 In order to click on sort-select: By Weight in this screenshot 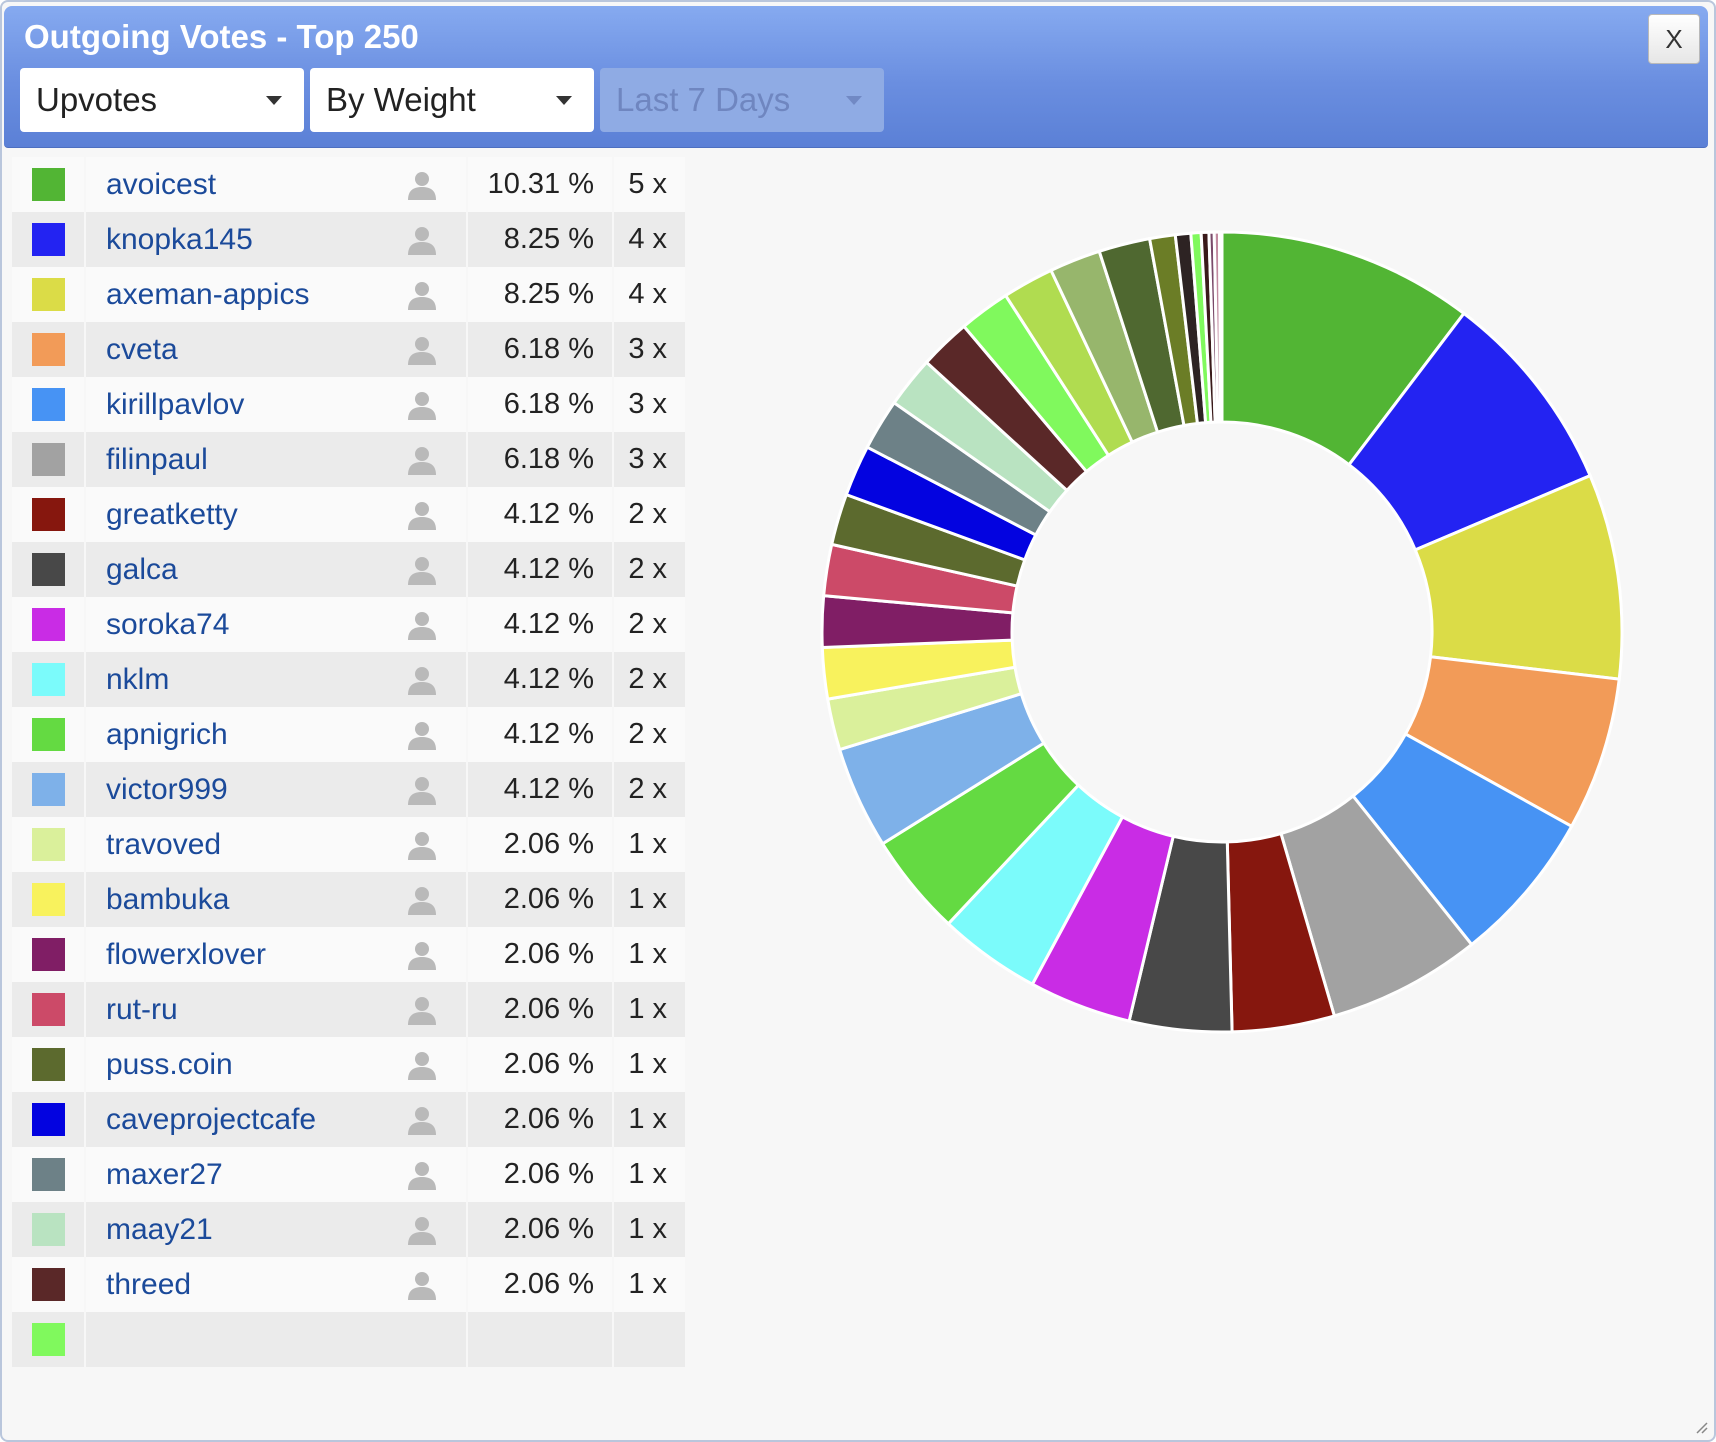, I will do `click(452, 100)`.